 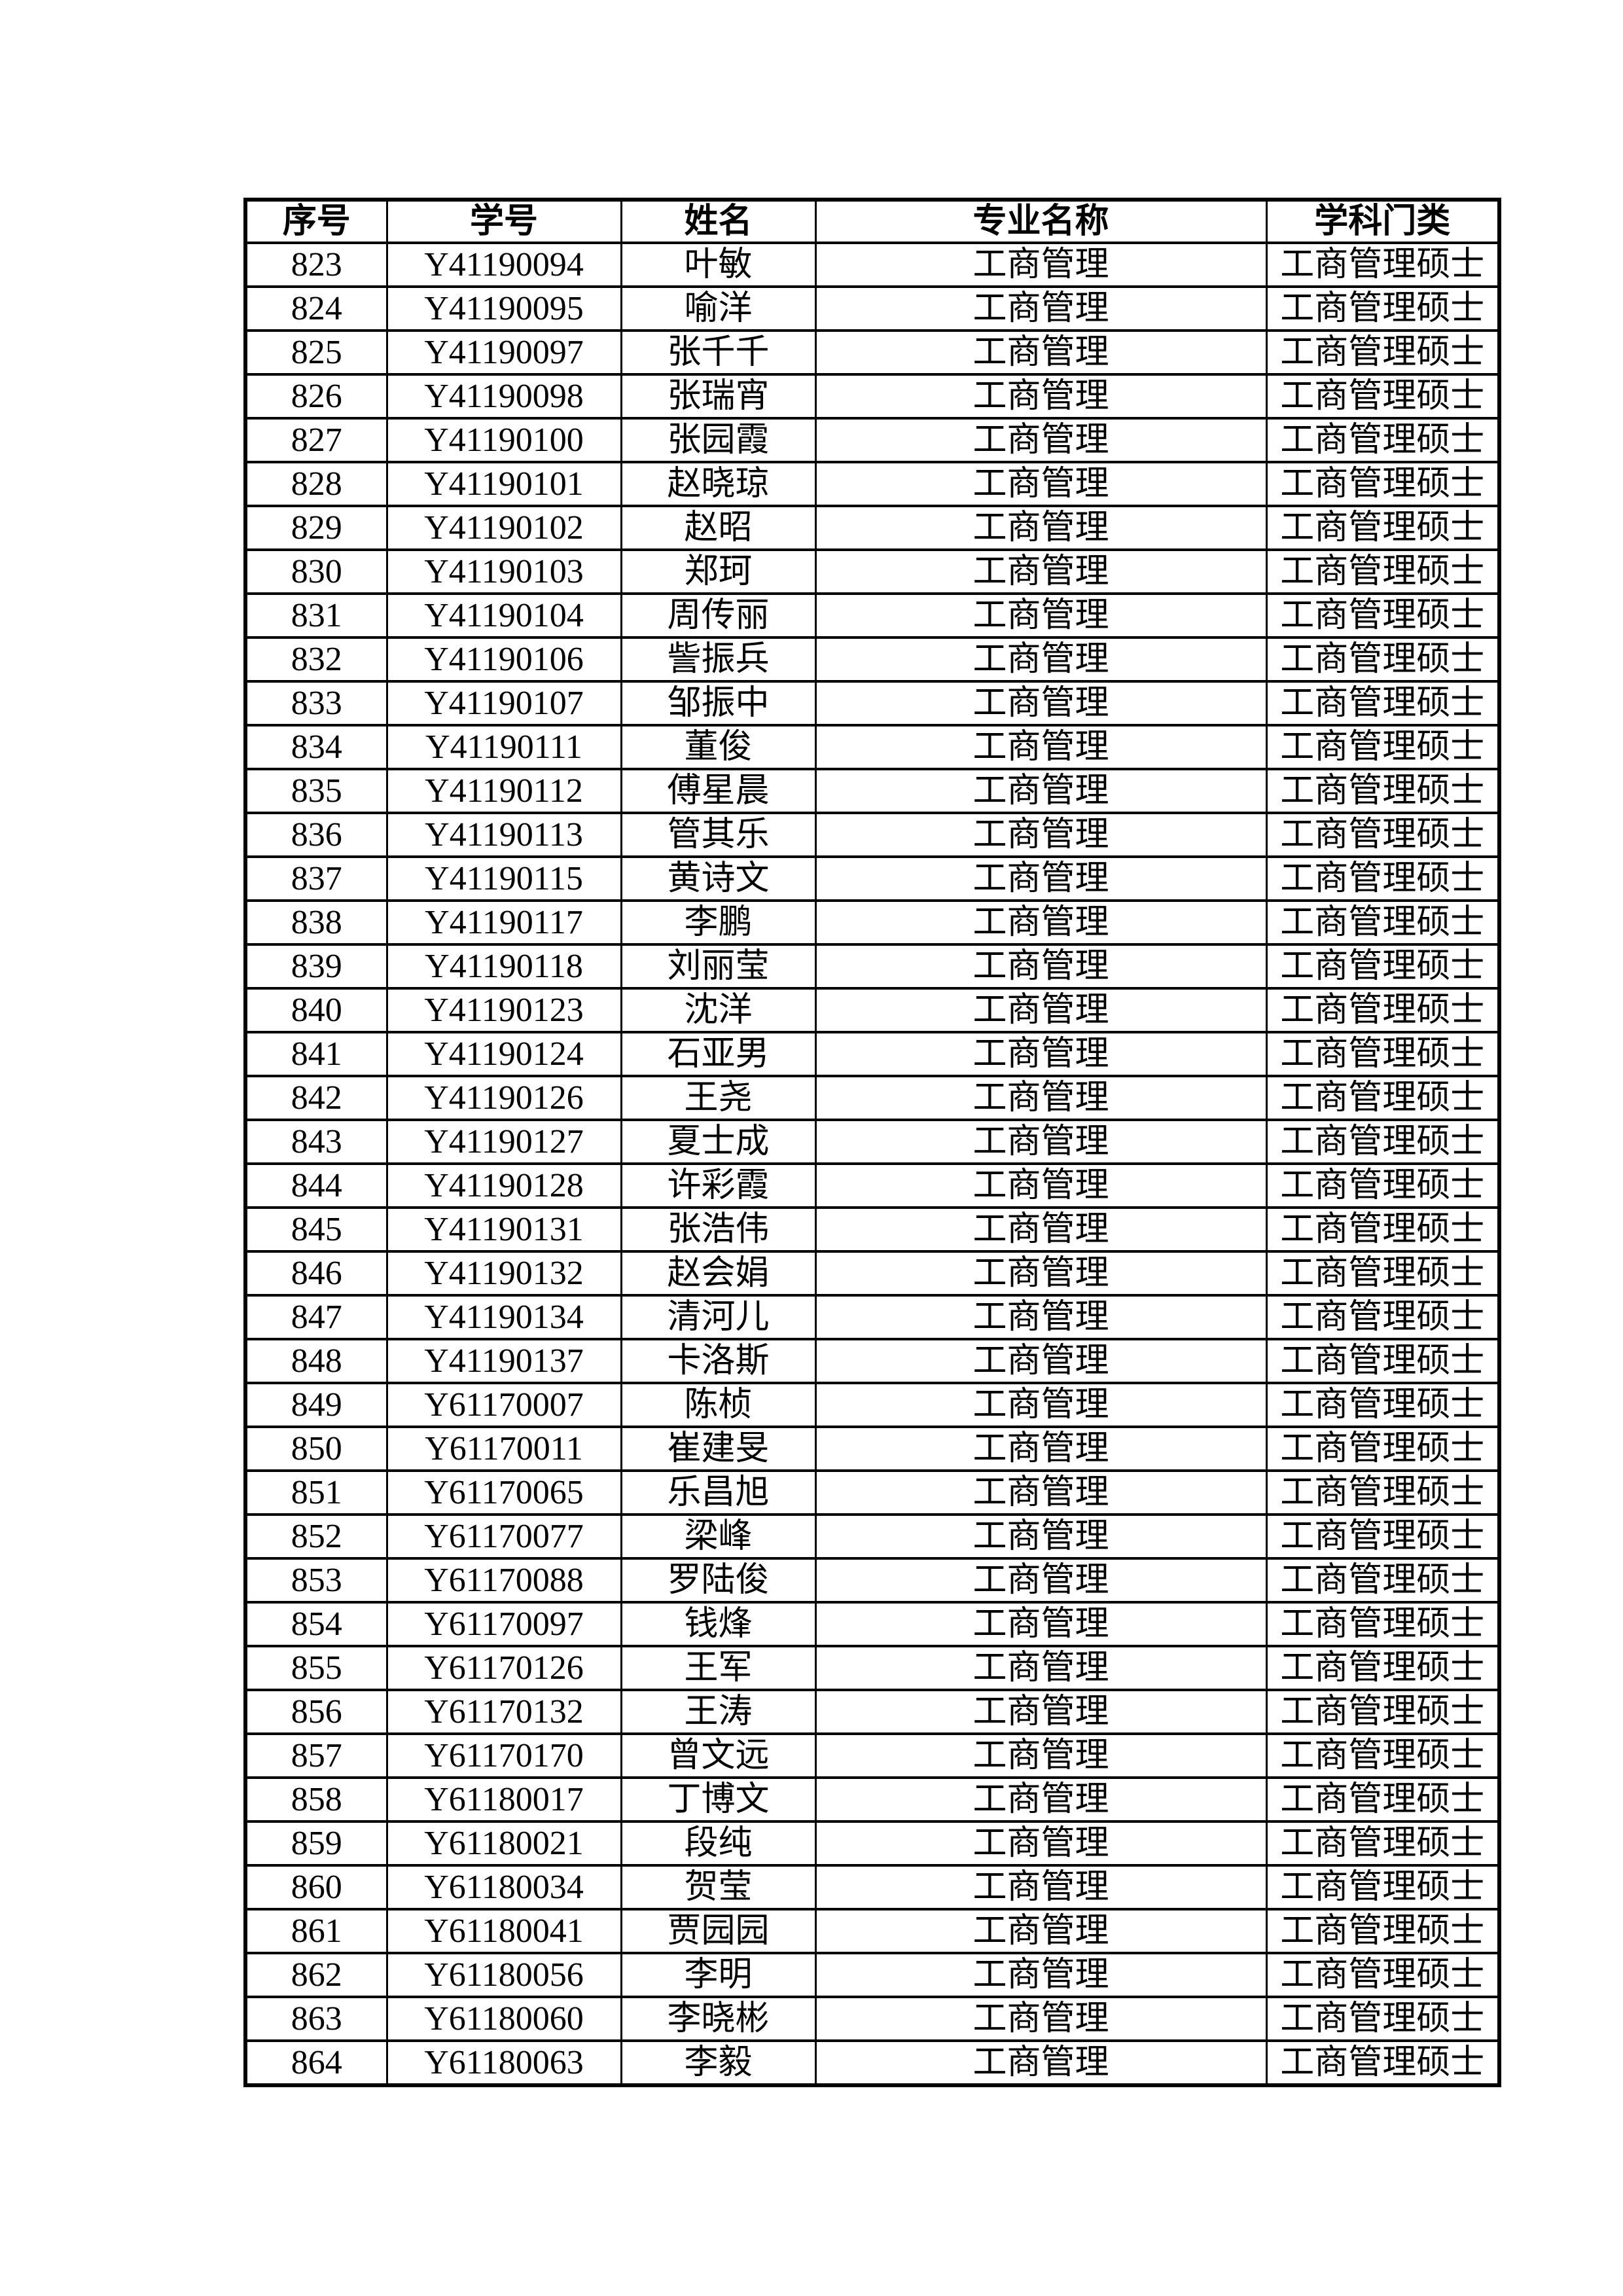 What do you see at coordinates (503, 659) in the screenshot?
I see `cell-student-id: Y41190106` at bounding box center [503, 659].